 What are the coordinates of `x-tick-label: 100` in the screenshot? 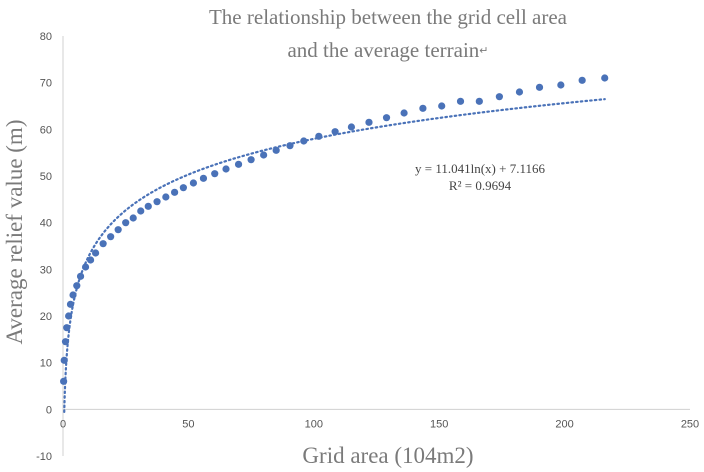 It's located at (314, 424).